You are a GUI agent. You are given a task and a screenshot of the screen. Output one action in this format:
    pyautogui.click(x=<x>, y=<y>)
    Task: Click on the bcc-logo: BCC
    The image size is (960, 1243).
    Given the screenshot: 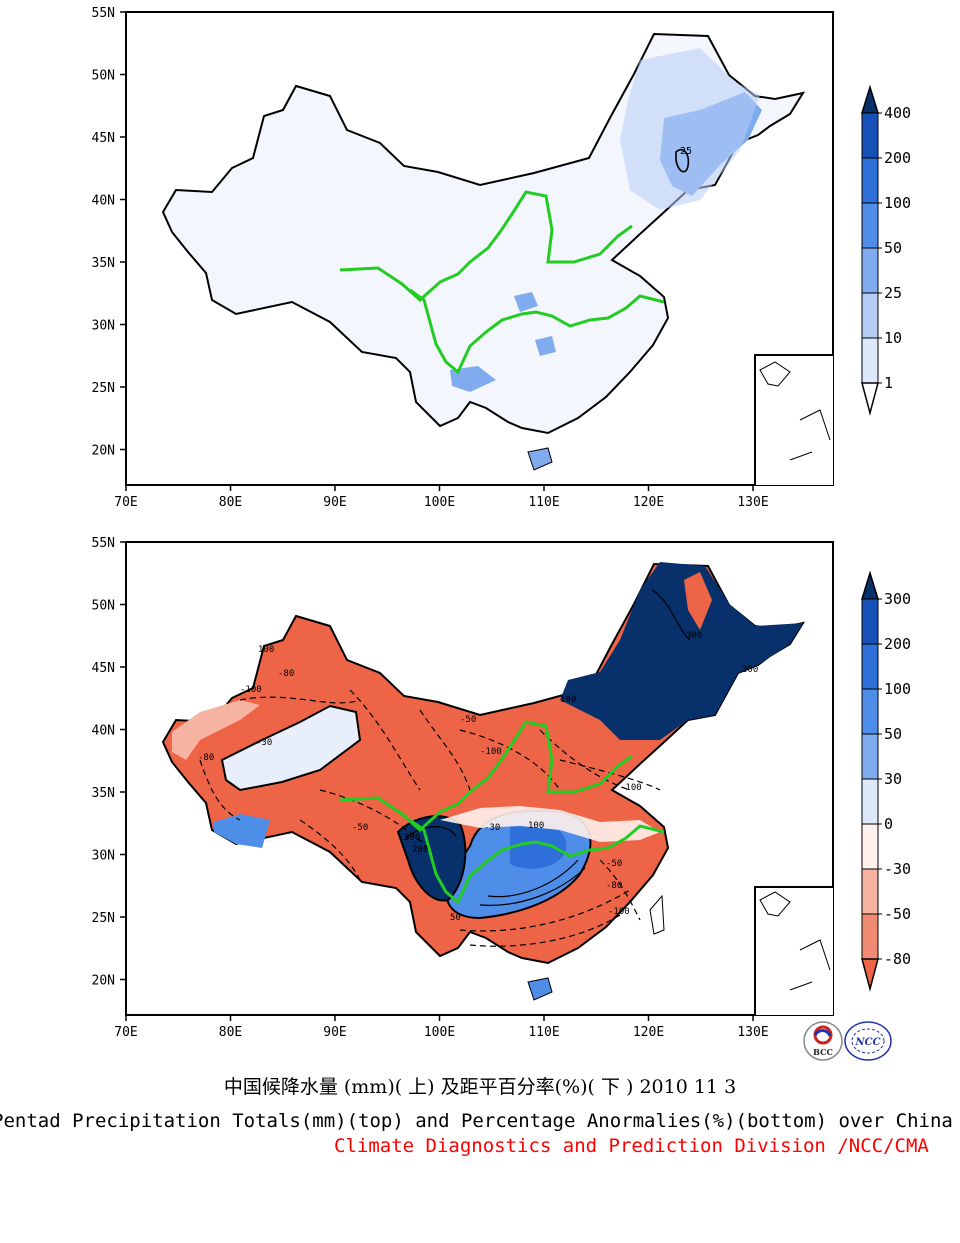 What is the action you would take?
    pyautogui.click(x=823, y=1041)
    